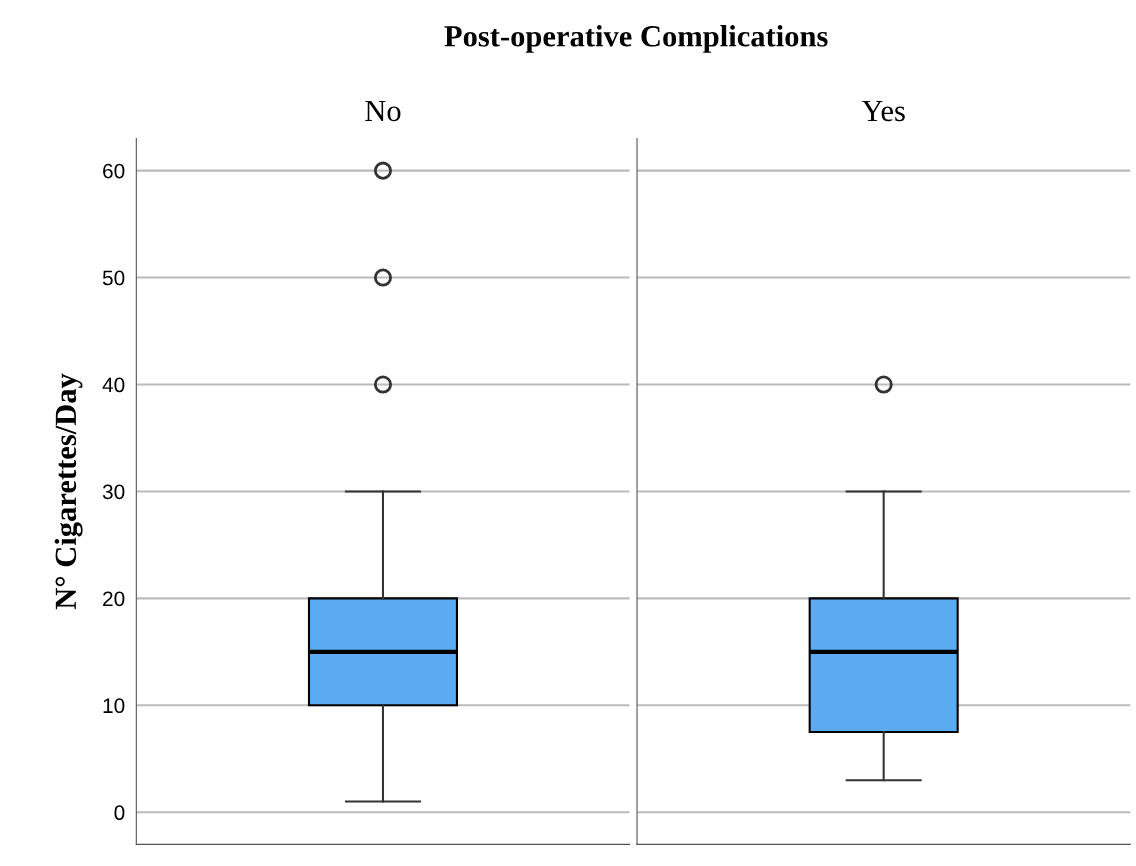 This screenshot has height=866, width=1136. Describe the element at coordinates (636, 39) in the screenshot. I see `x-axis-title: Post-operative Complications` at that location.